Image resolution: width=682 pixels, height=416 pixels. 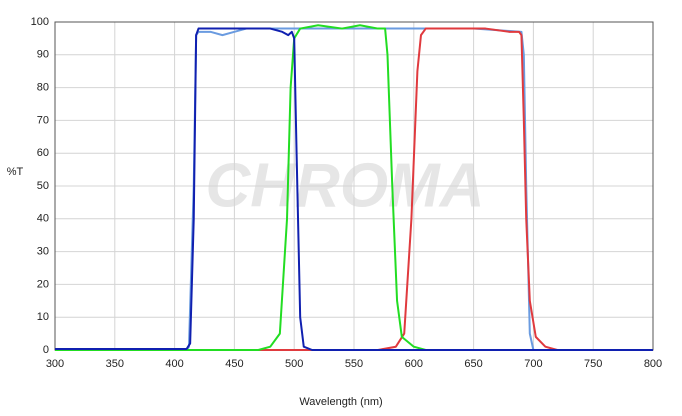 What do you see at coordinates (15, 172) in the screenshot?
I see `y-axis-label: %T` at bounding box center [15, 172].